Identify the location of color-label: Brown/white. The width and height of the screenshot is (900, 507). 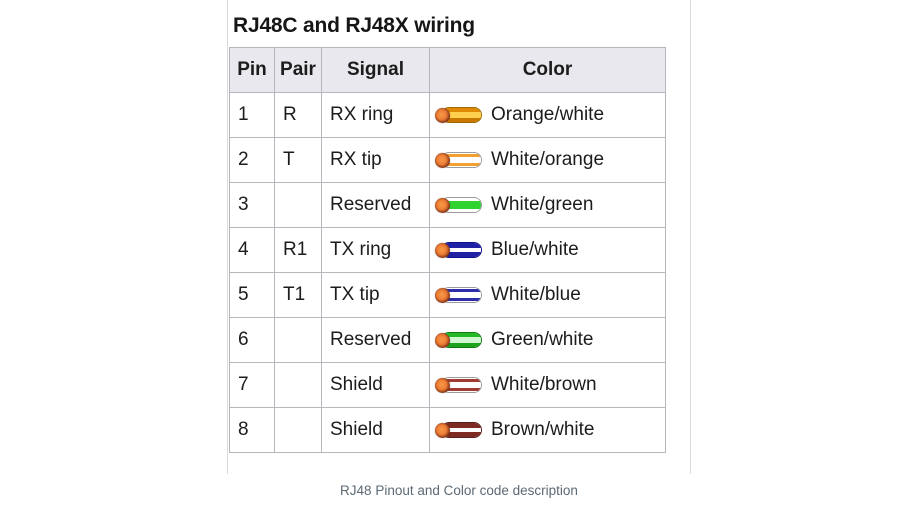
(543, 429).